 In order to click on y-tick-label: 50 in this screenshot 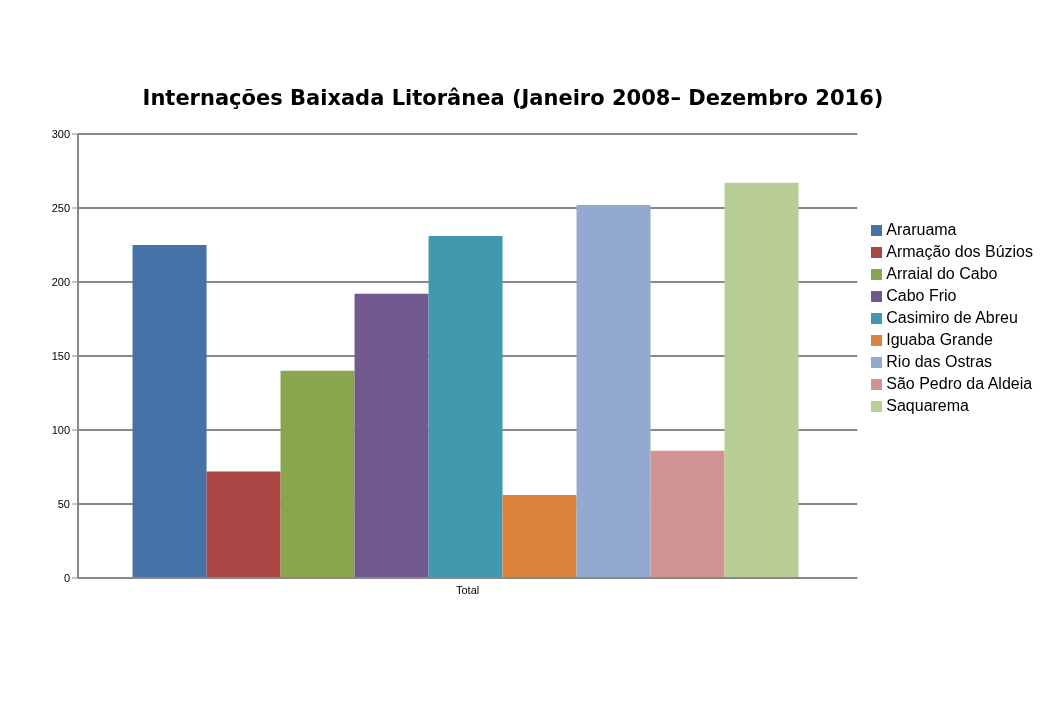, I will do `click(63, 503)`.